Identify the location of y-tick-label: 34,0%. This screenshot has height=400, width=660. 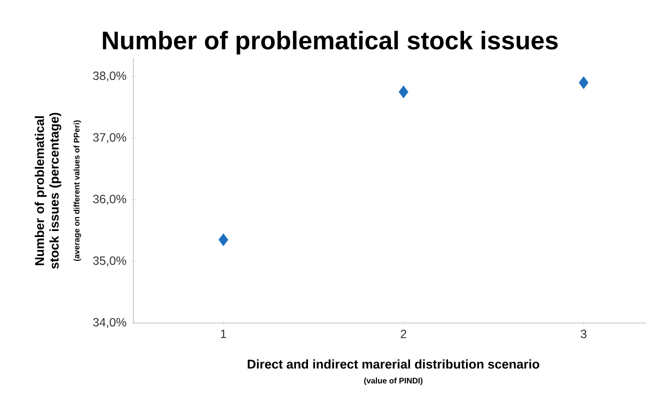
(109, 323).